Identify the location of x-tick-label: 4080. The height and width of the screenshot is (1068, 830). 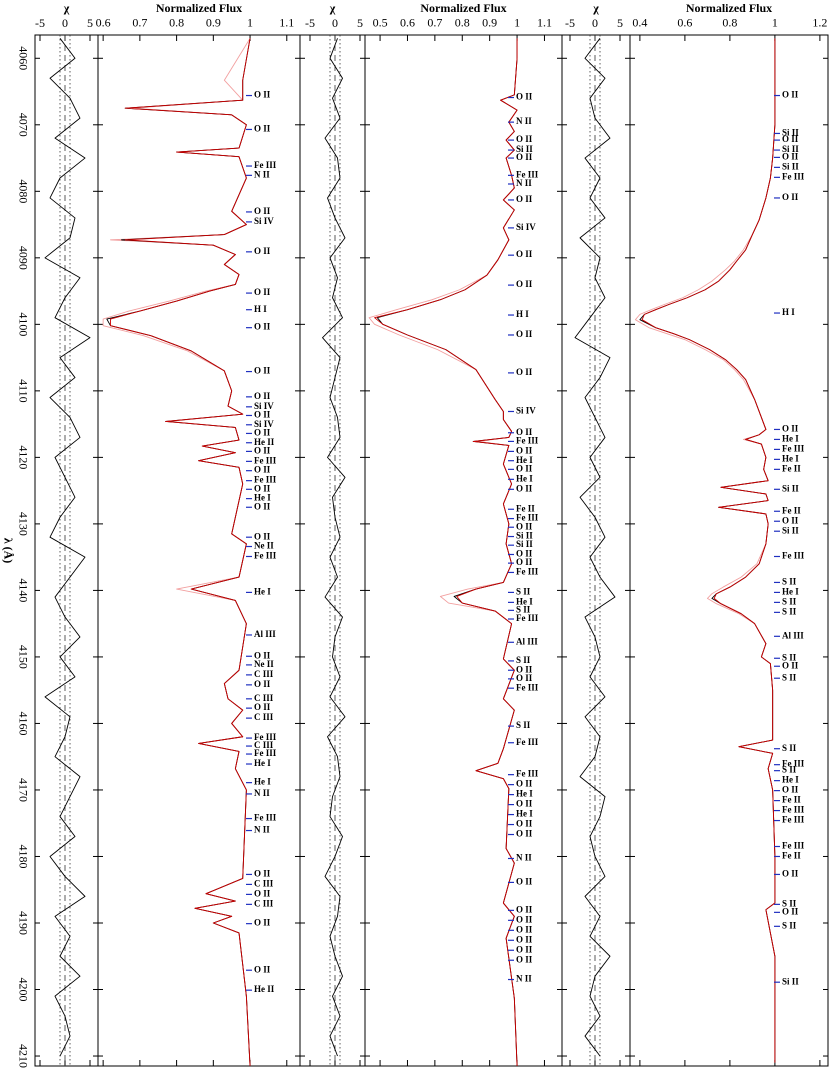
(23, 191).